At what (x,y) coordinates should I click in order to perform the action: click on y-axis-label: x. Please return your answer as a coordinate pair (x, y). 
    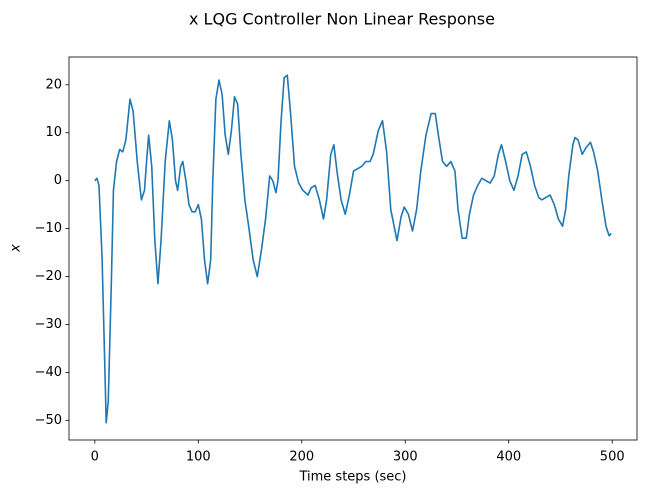
    Looking at the image, I should click on (16, 248).